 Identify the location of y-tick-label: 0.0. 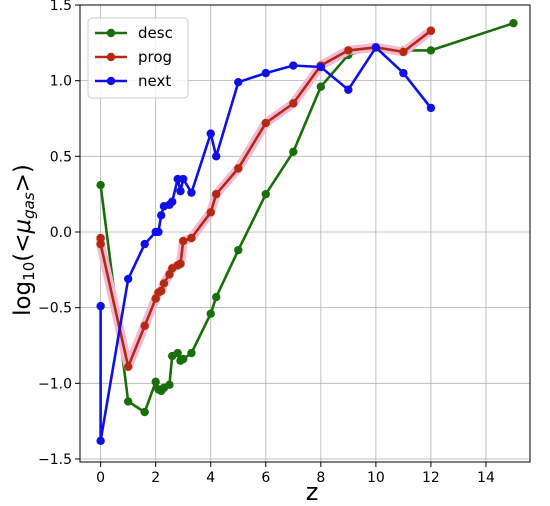
(61, 233).